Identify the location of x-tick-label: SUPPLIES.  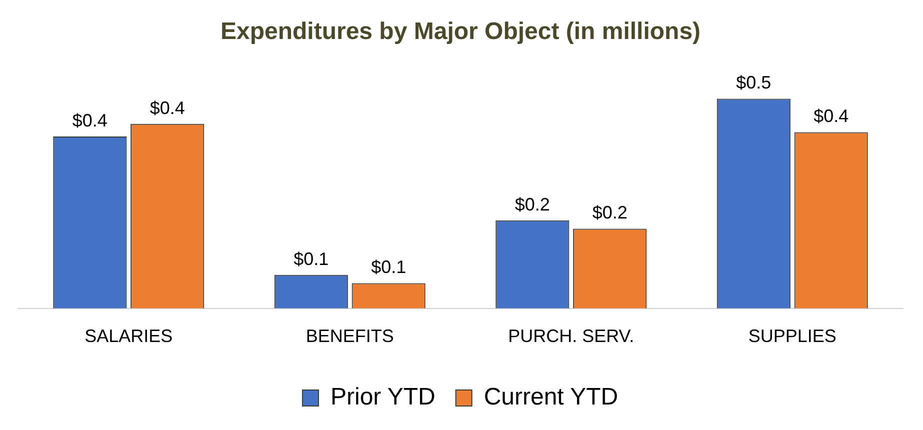
(792, 336).